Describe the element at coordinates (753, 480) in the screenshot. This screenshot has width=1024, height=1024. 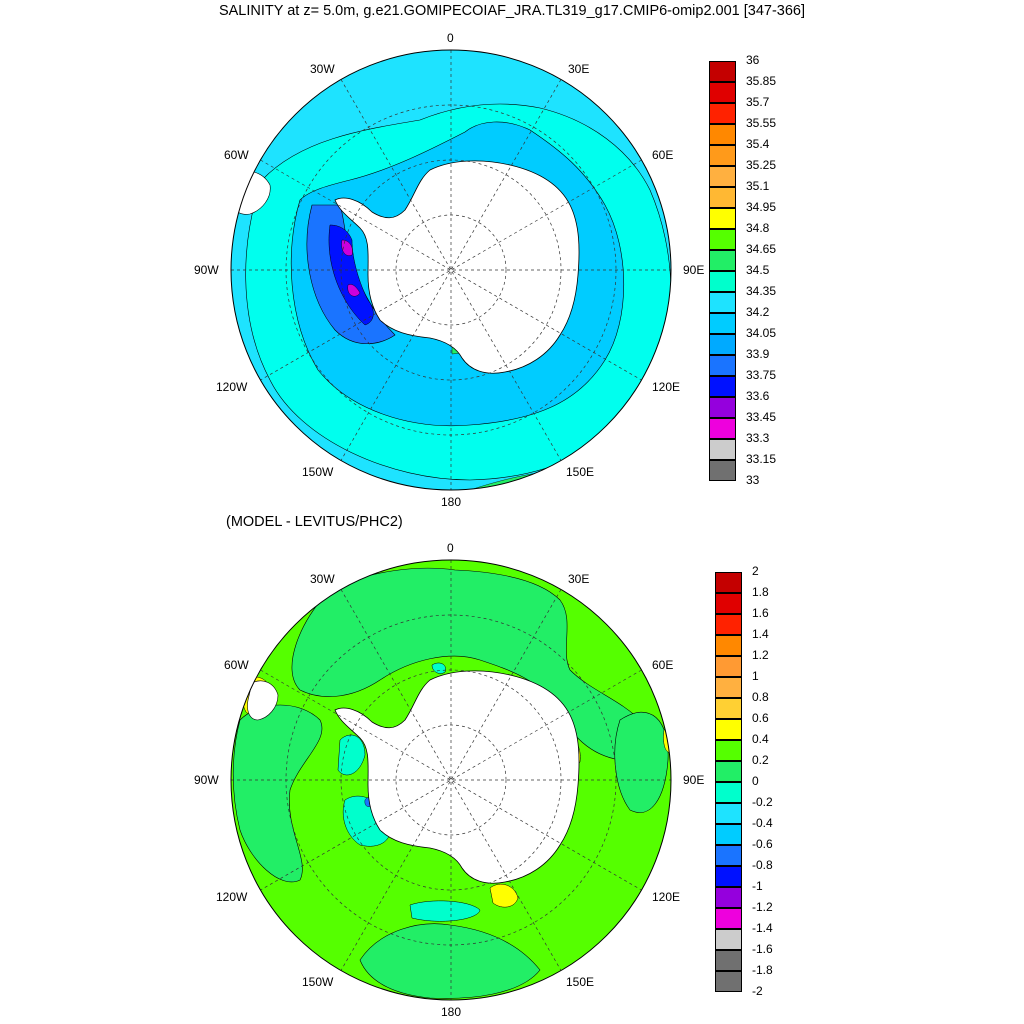
I see `colorbar-tick-label: 33` at that location.